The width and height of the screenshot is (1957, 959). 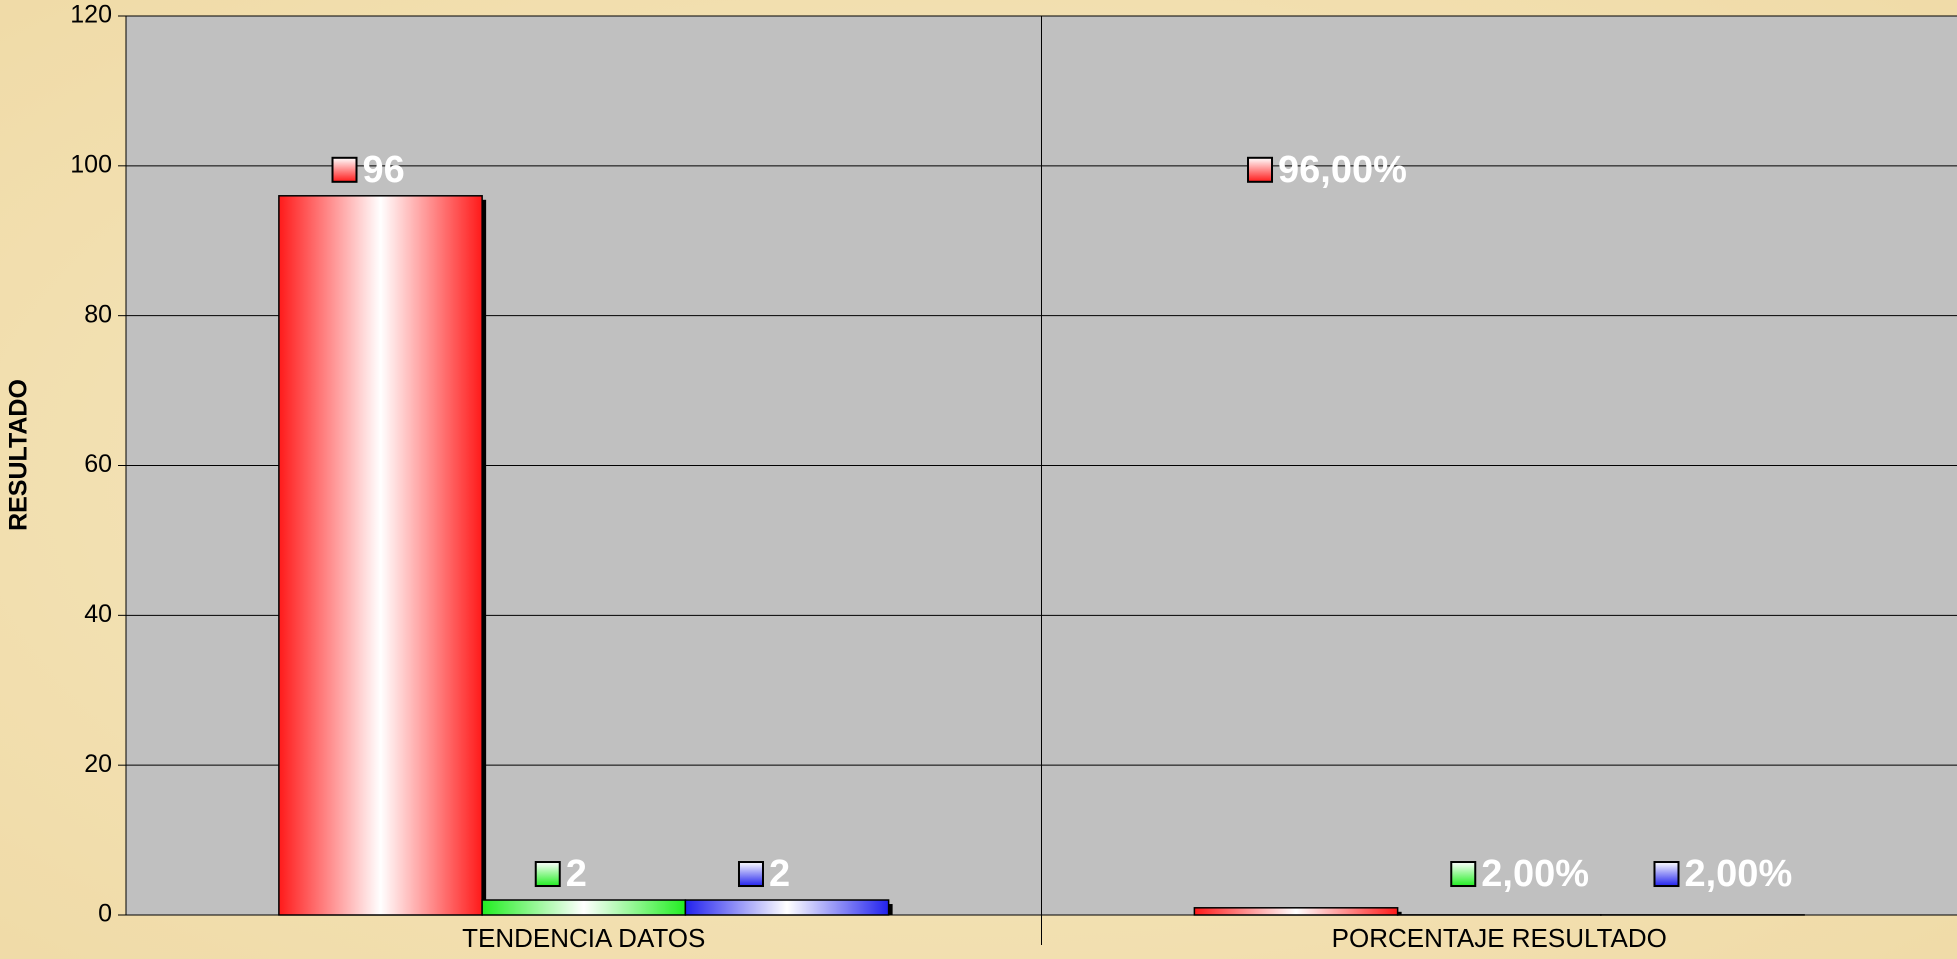 I want to click on x-tick-label: TENDENCIA DATOS, so click(x=583, y=938).